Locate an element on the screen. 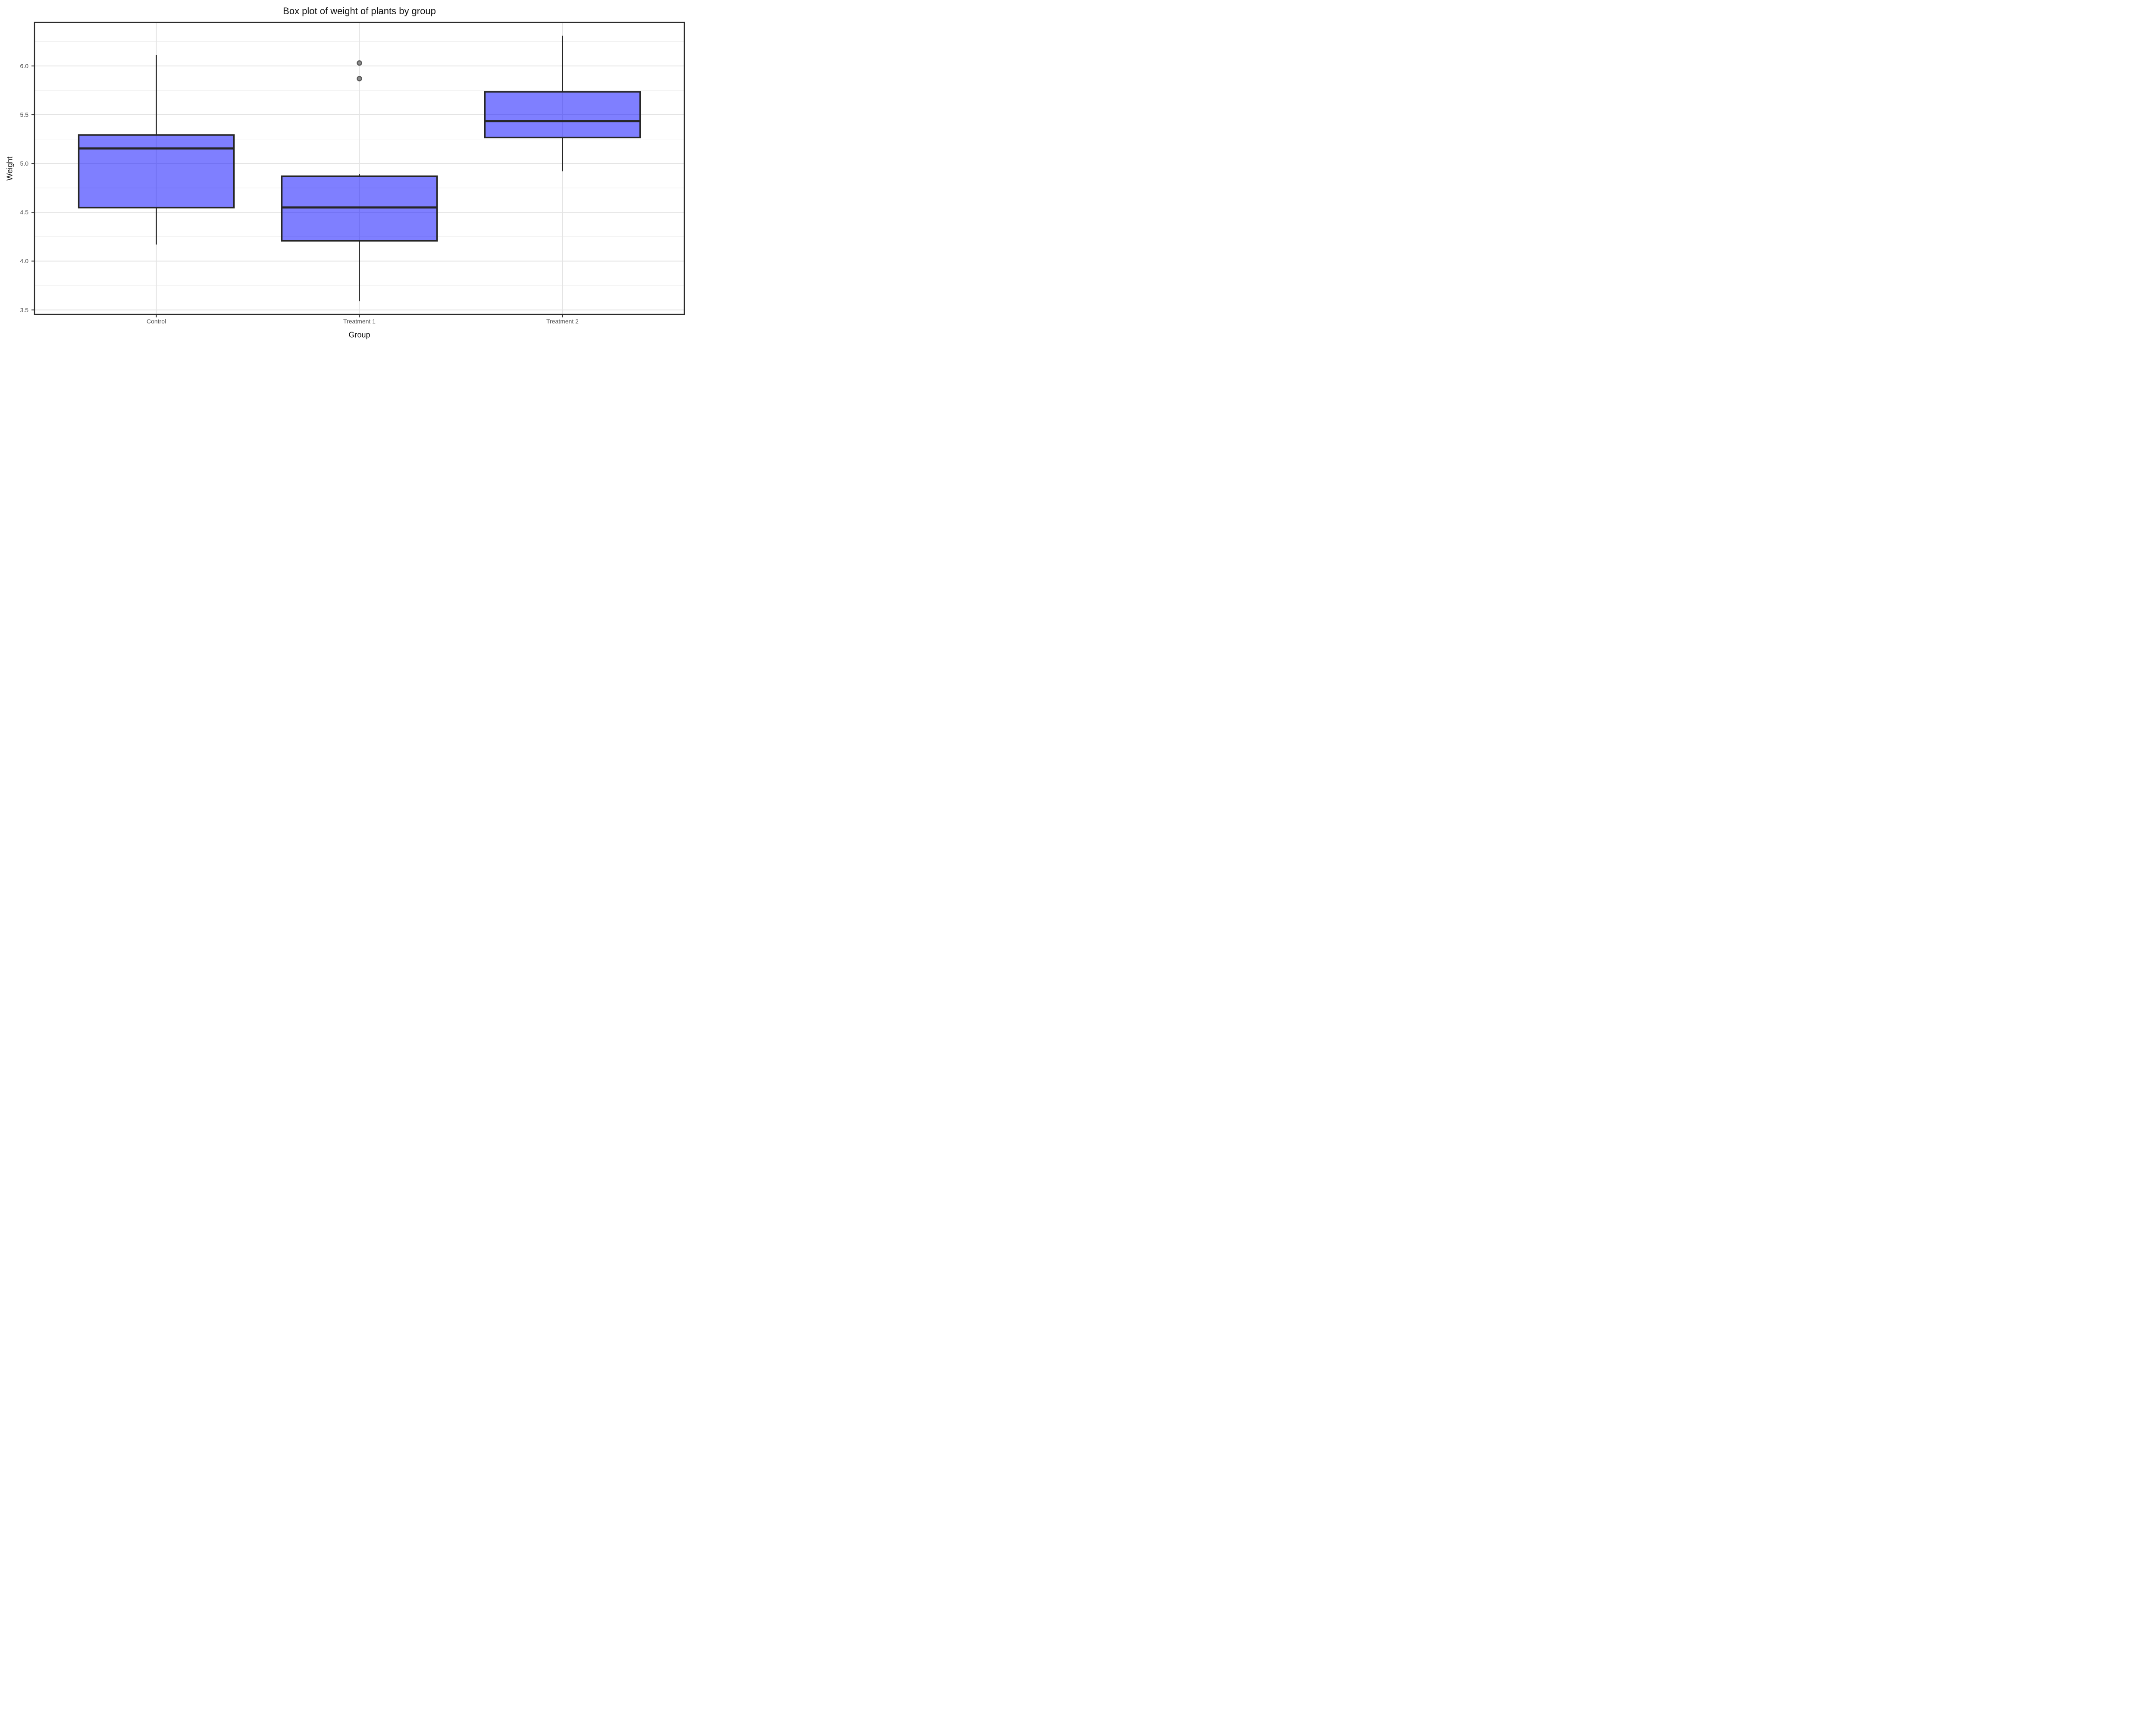  x-category-label: Treatment 1 is located at coordinates (359, 322).